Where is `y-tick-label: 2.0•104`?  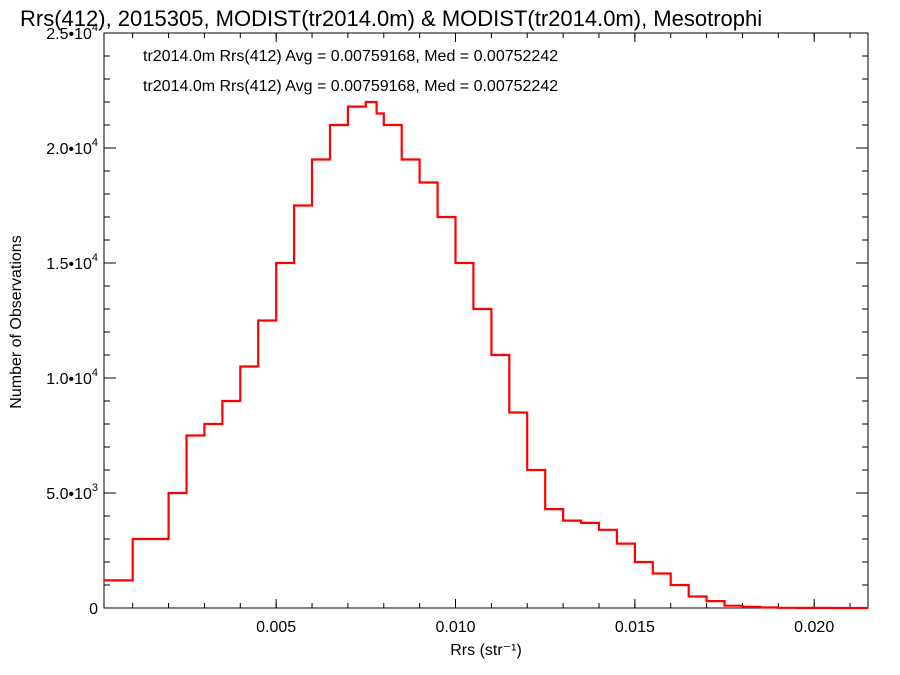 y-tick-label: 2.0•104 is located at coordinates (72, 147).